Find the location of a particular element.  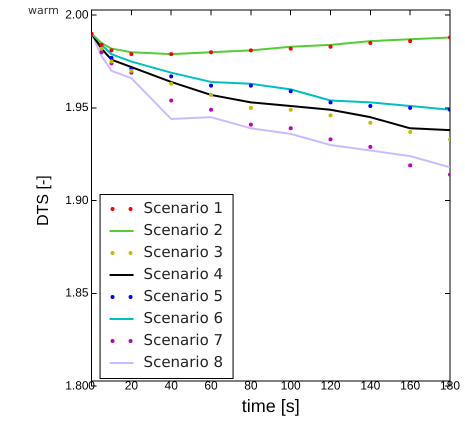

y-tick-label: 1.85 is located at coordinates (77, 293).